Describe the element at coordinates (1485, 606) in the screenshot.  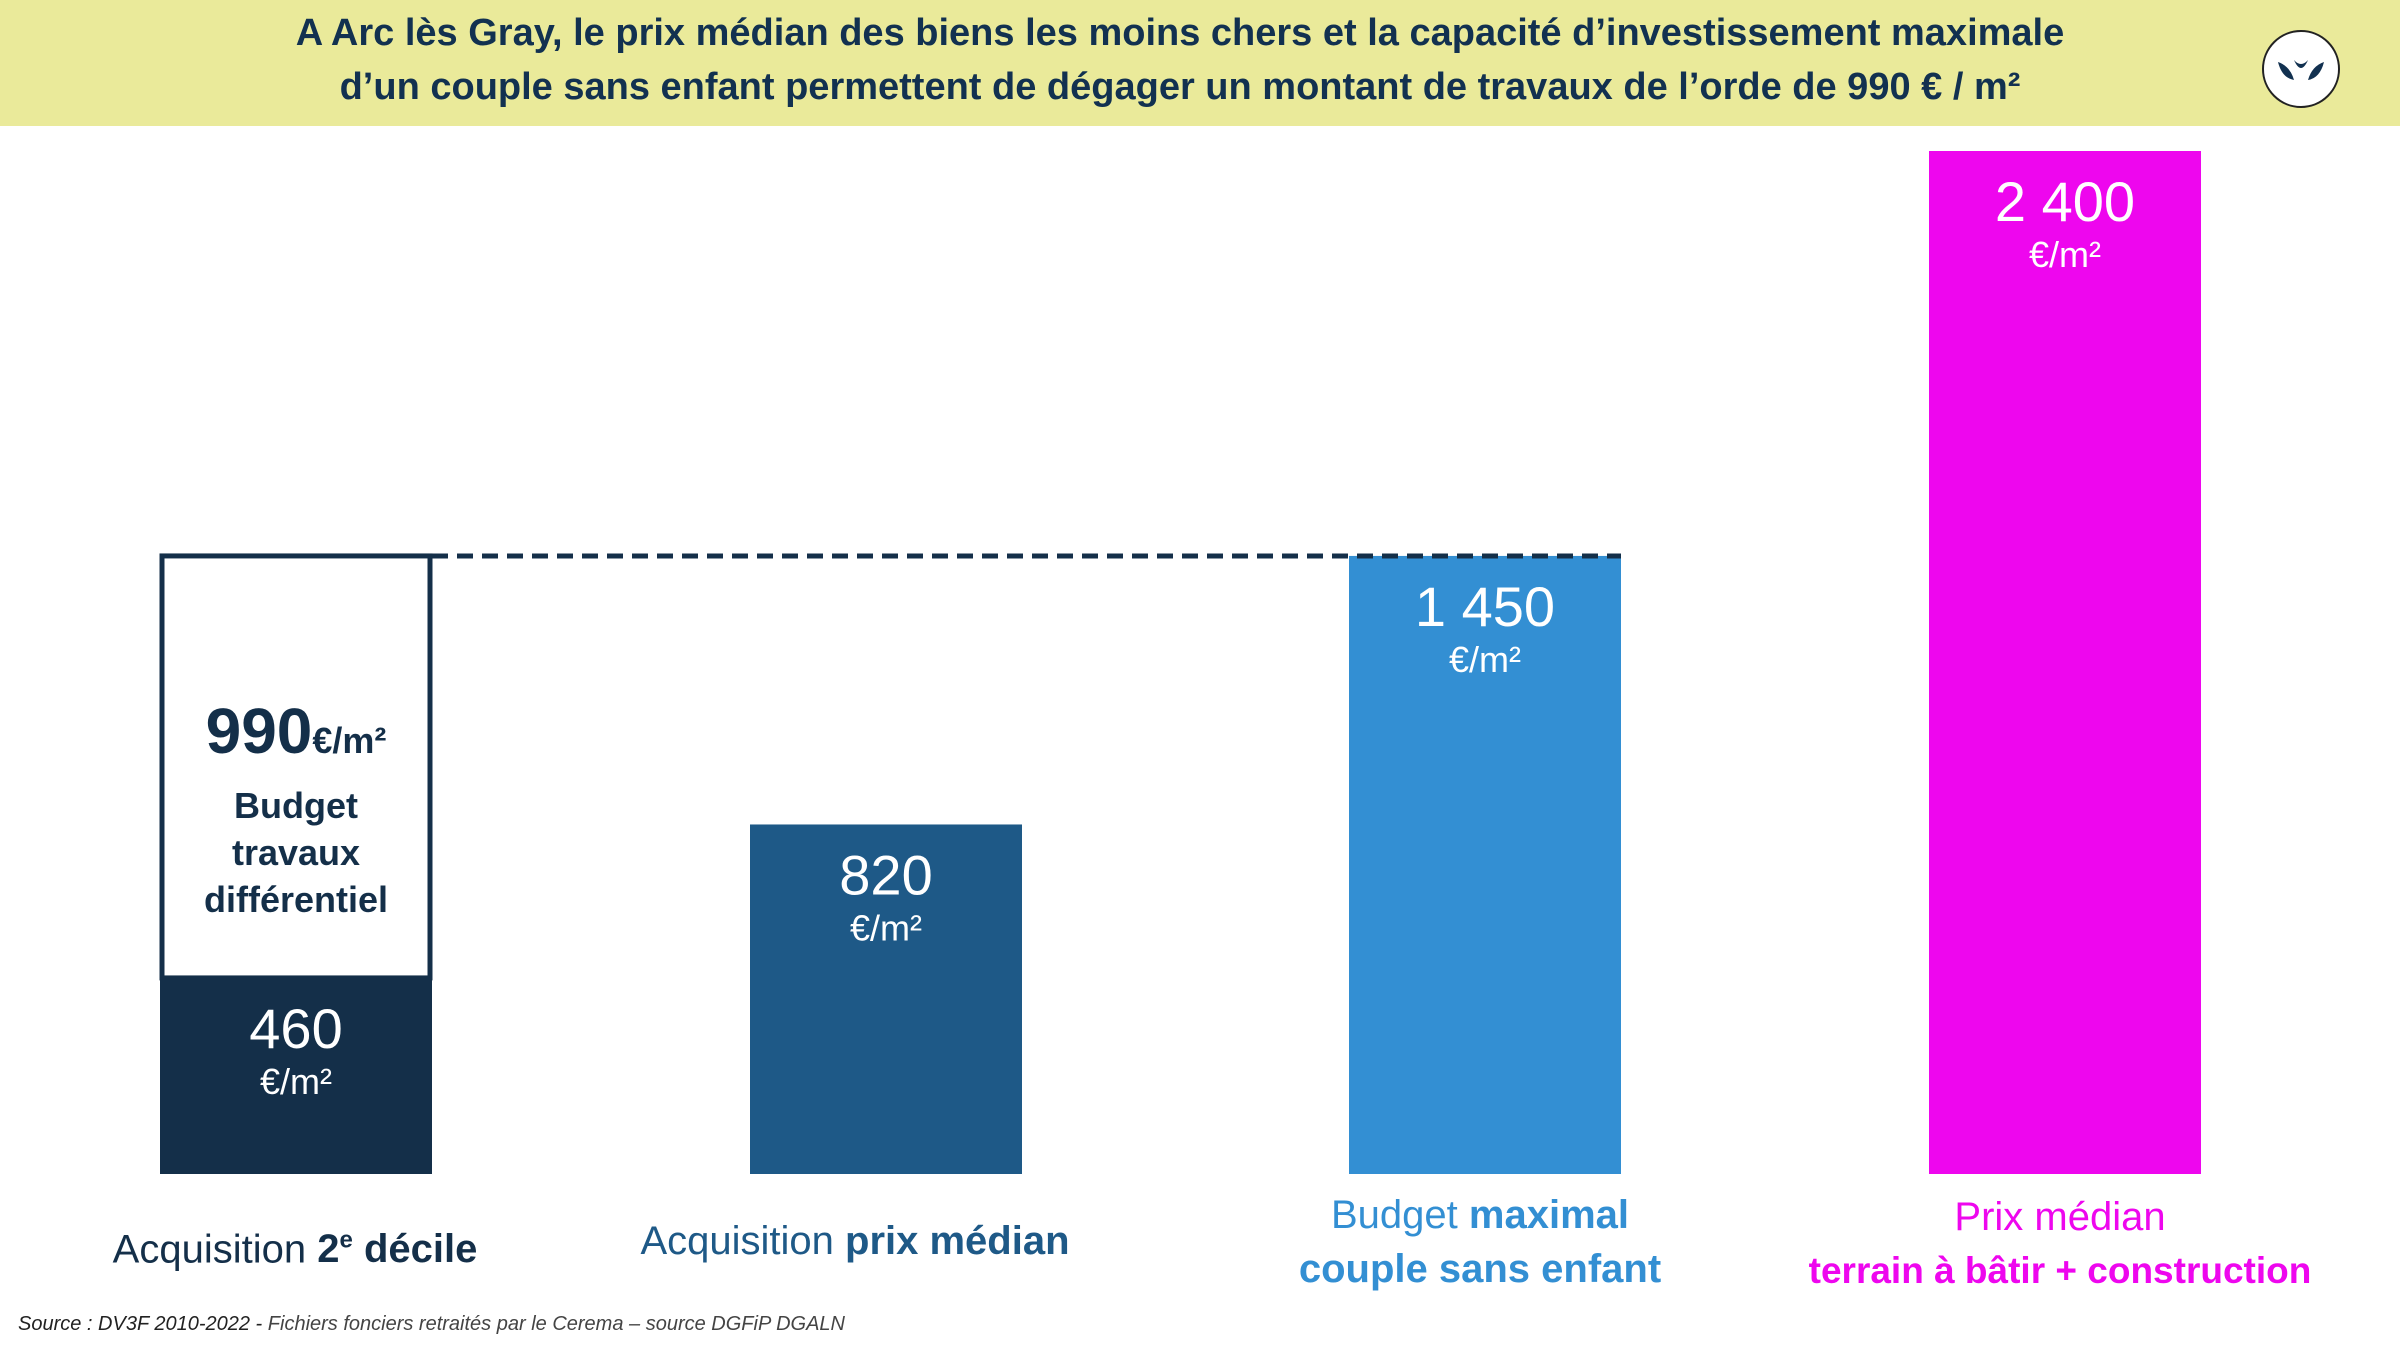
I see `bar-value-label-2: 1 450` at that location.